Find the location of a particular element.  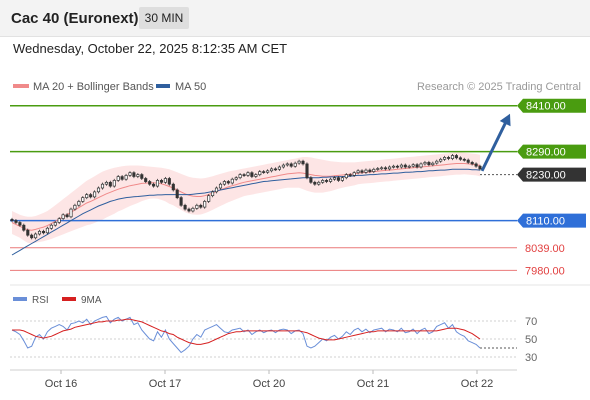

rsi-line is located at coordinates (246, 334).